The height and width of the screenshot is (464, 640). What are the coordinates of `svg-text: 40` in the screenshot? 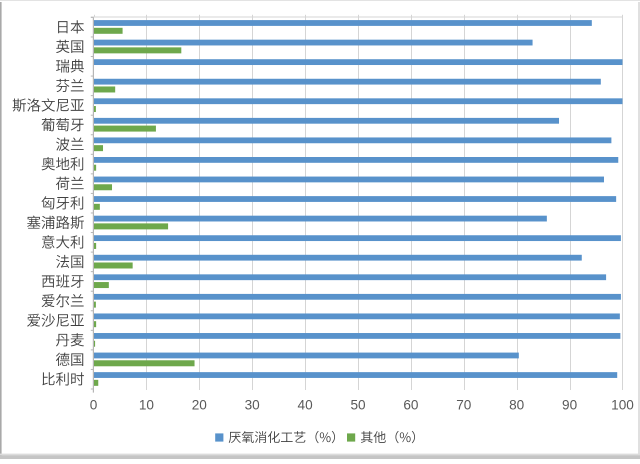 It's located at (306, 405).